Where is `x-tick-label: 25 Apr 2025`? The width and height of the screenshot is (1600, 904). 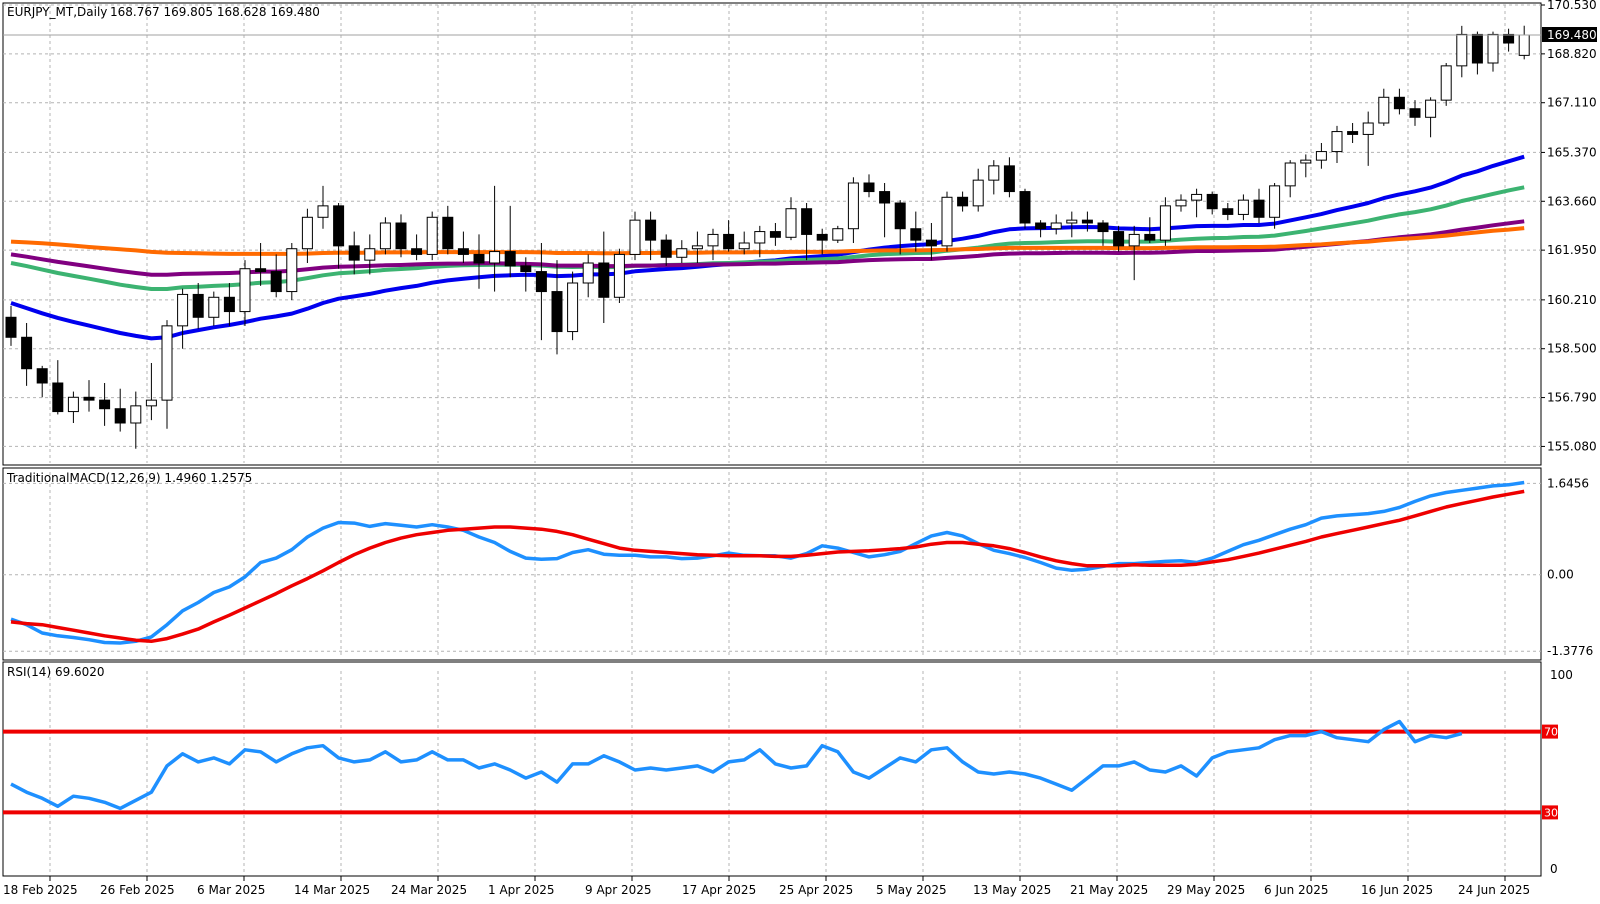 x-tick-label: 25 Apr 2025 is located at coordinates (816, 890).